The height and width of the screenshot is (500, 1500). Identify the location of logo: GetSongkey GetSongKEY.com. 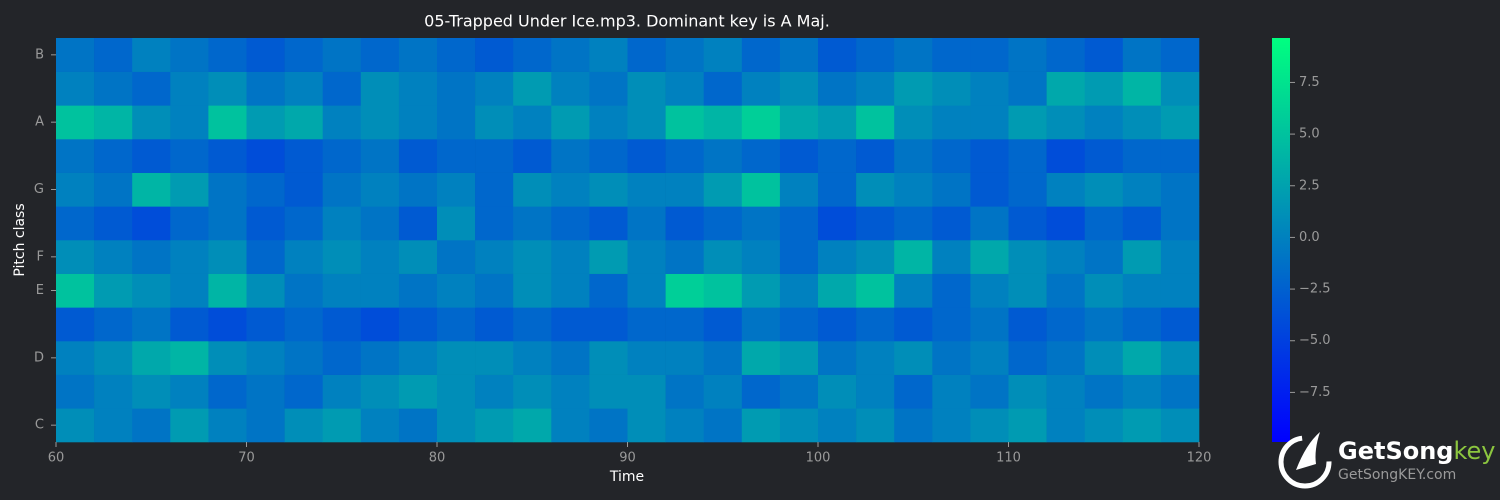
(1387, 460).